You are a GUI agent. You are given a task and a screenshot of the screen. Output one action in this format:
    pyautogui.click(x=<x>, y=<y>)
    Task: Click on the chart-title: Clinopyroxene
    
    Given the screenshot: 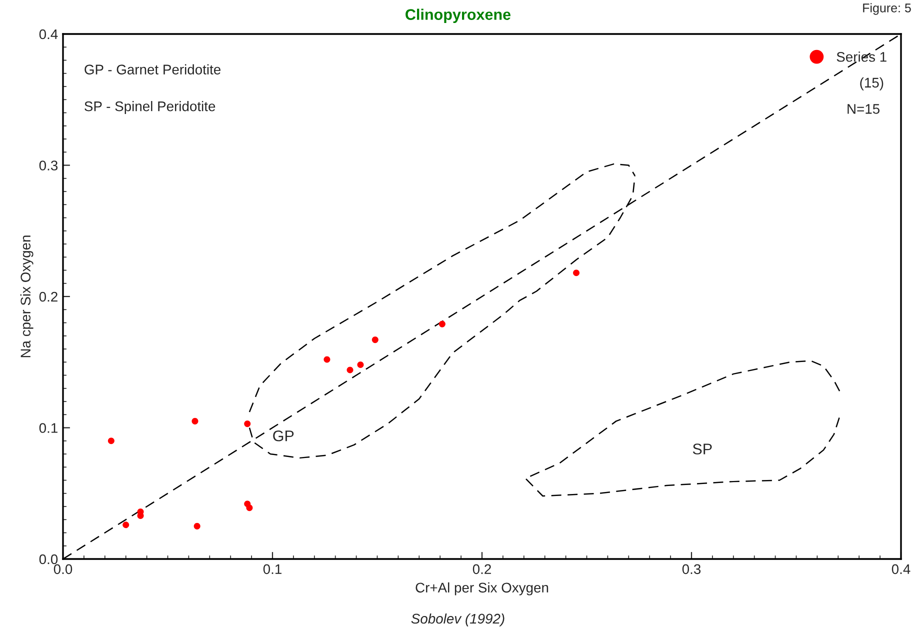 What is the action you would take?
    pyautogui.click(x=458, y=15)
    